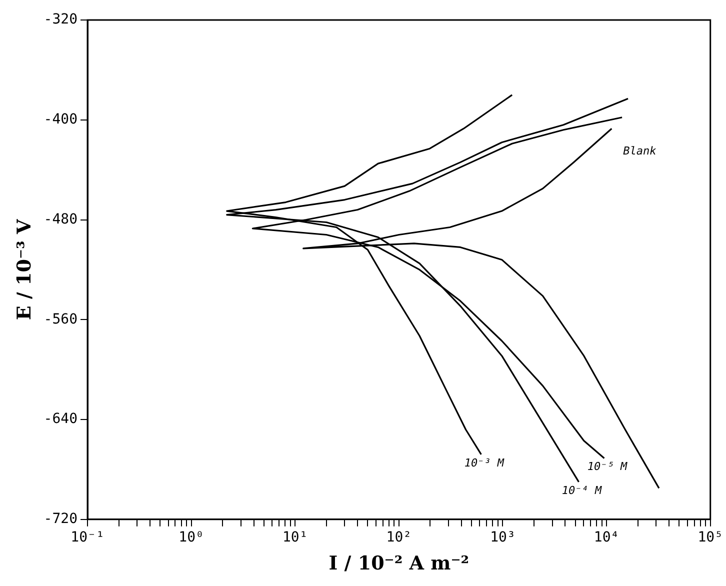 This screenshot has width=726, height=586. What do you see at coordinates (640, 151) in the screenshot?
I see `series-label: Blank` at bounding box center [640, 151].